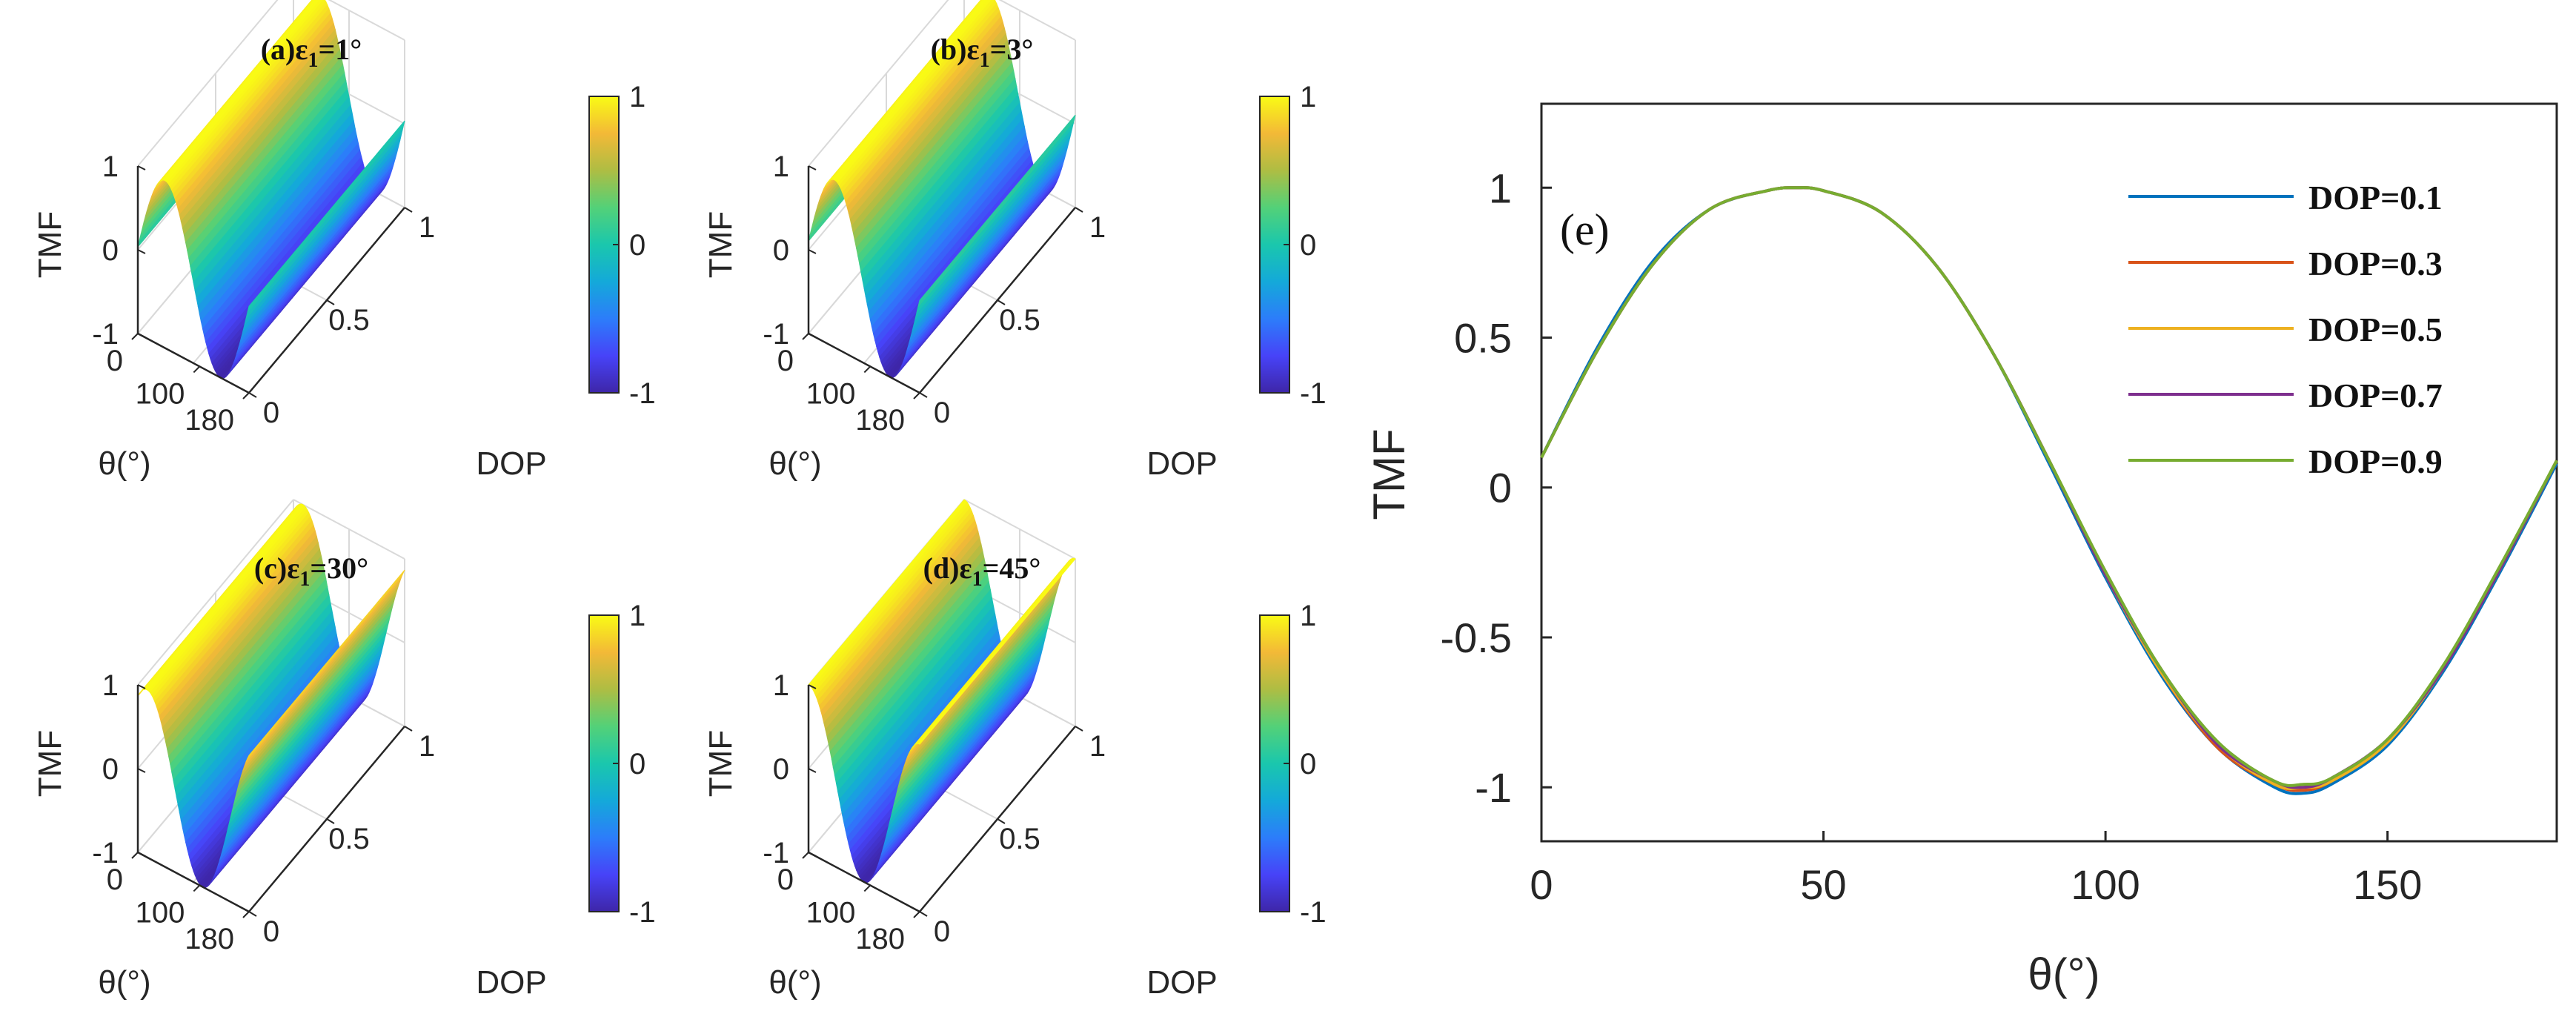  What do you see at coordinates (1541, 885) in the screenshot?
I see `x-tick-label: 0` at bounding box center [1541, 885].